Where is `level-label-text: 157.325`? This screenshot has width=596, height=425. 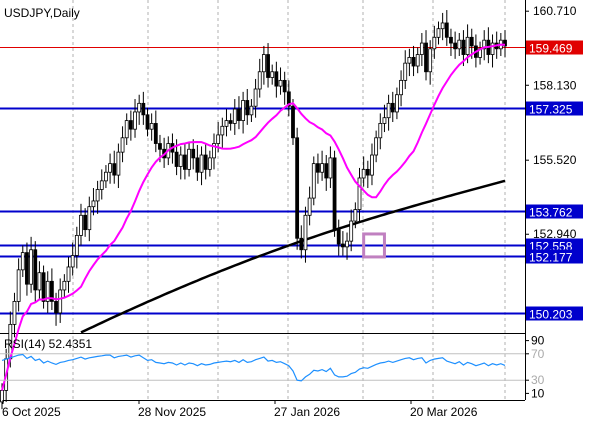 level-label-text: 157.325 is located at coordinates (551, 110).